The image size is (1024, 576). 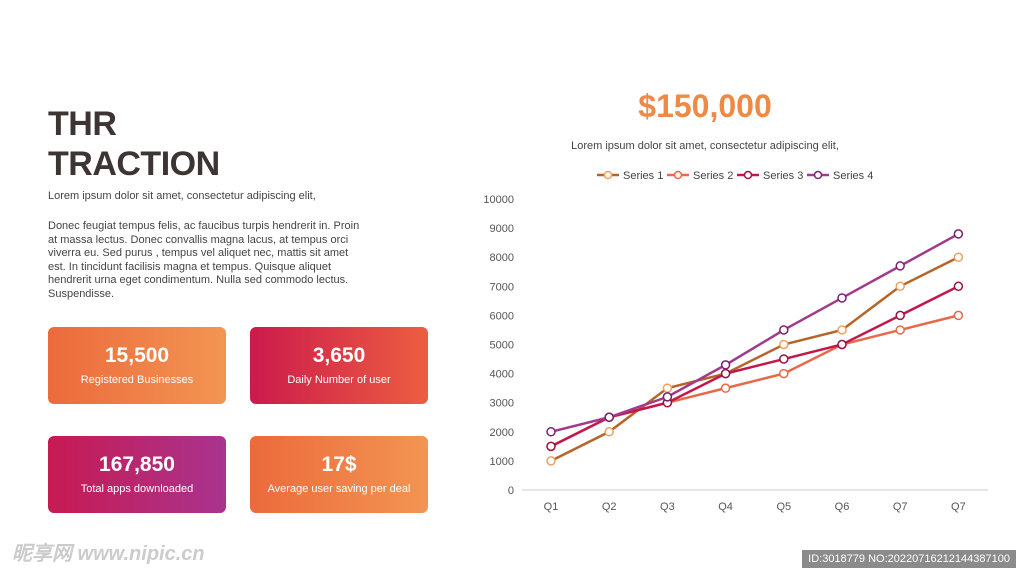 What do you see at coordinates (134, 144) in the screenshot?
I see `page-title: THR TRACTION` at bounding box center [134, 144].